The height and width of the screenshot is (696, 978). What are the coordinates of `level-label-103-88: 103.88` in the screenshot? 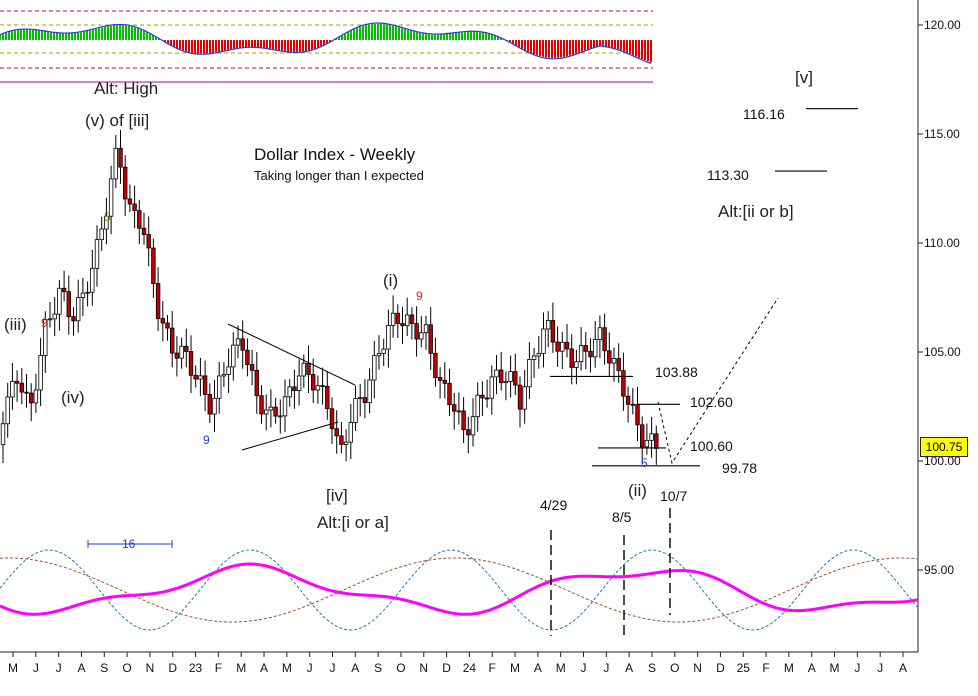 It's located at (676, 372).